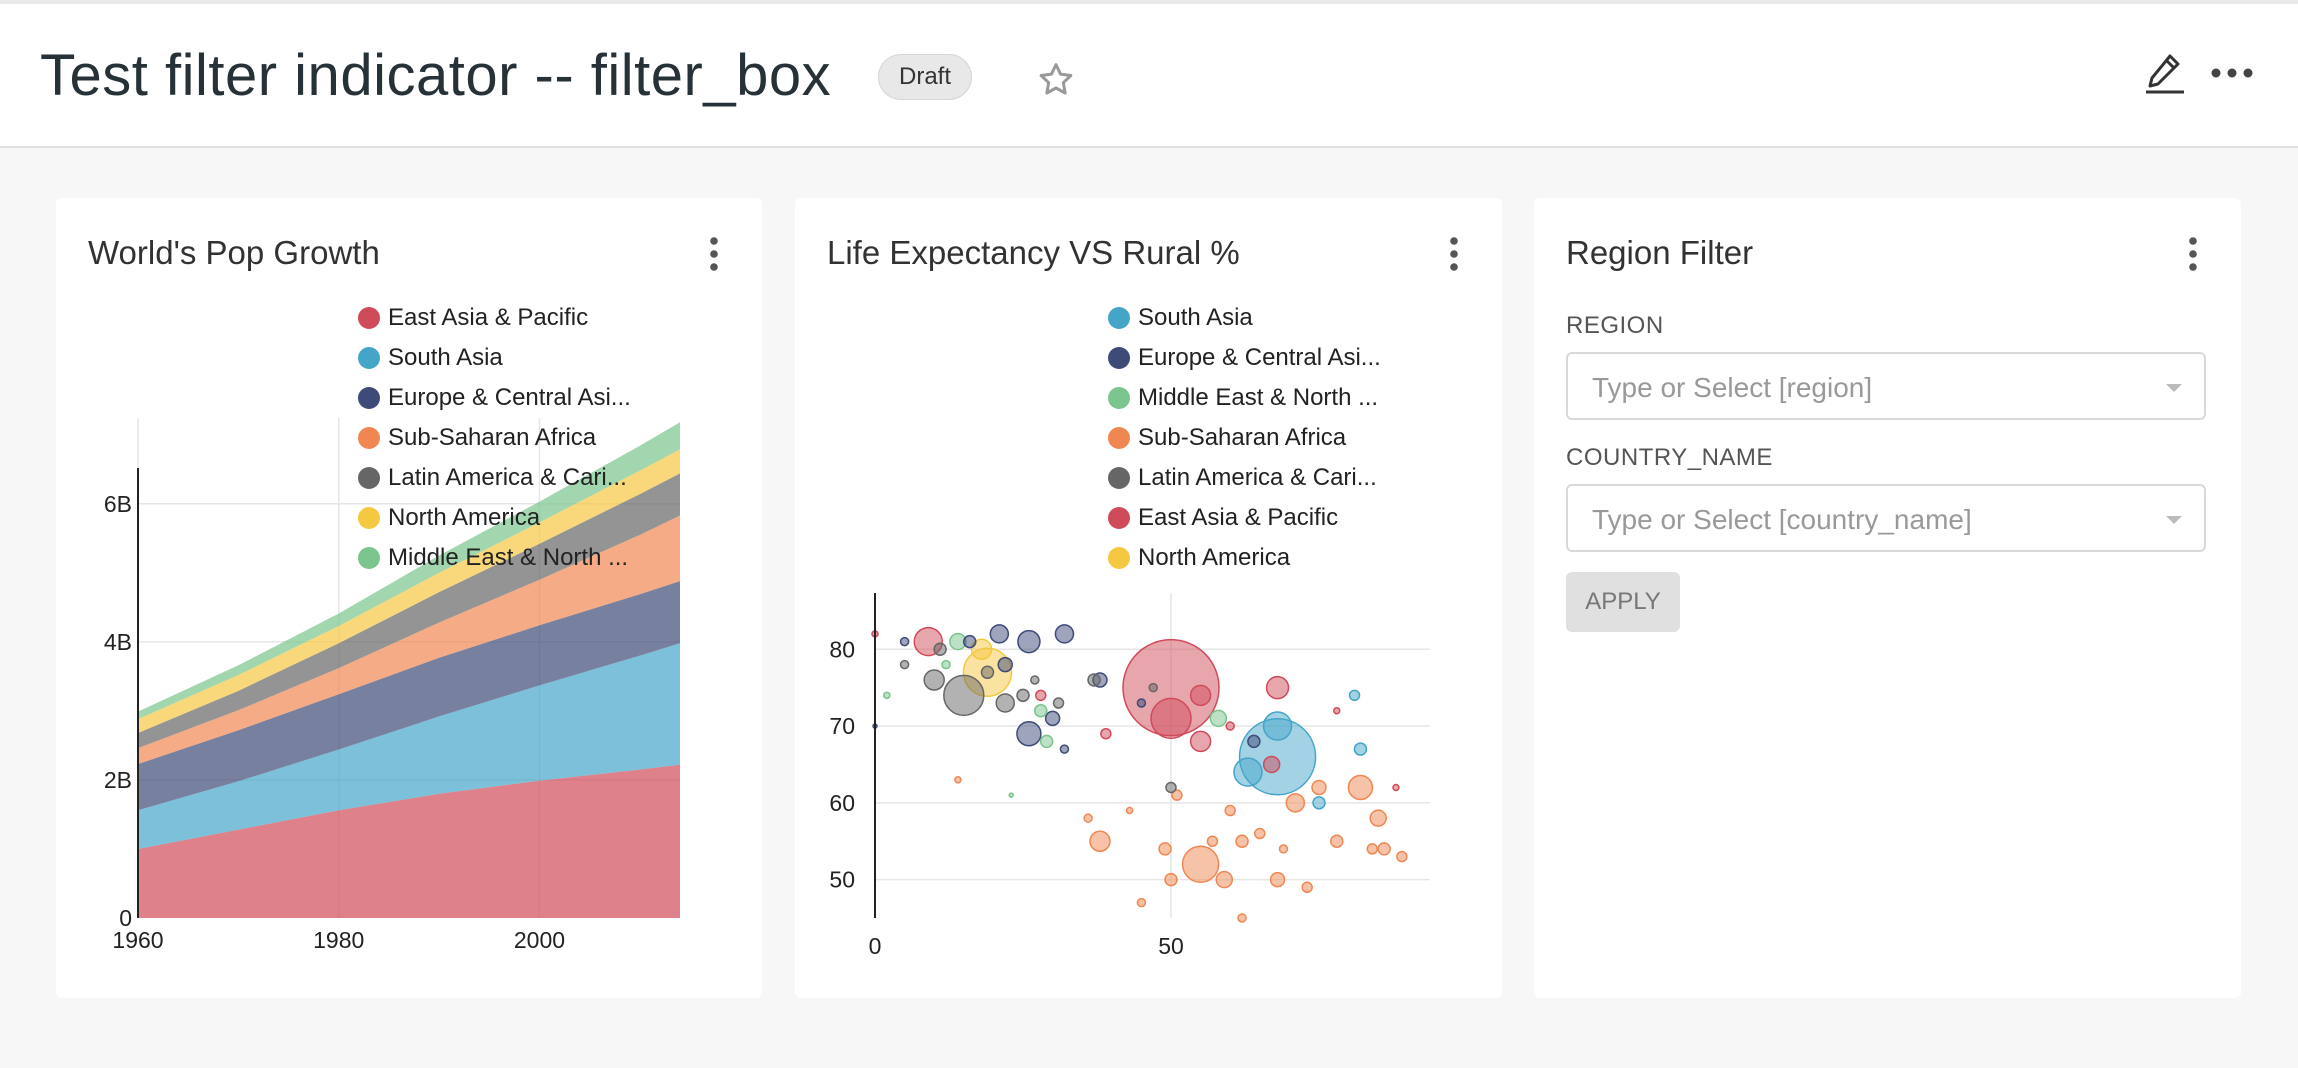 This screenshot has width=2298, height=1068. What do you see at coordinates (1623, 602) in the screenshot?
I see `apply-button: APPLY` at bounding box center [1623, 602].